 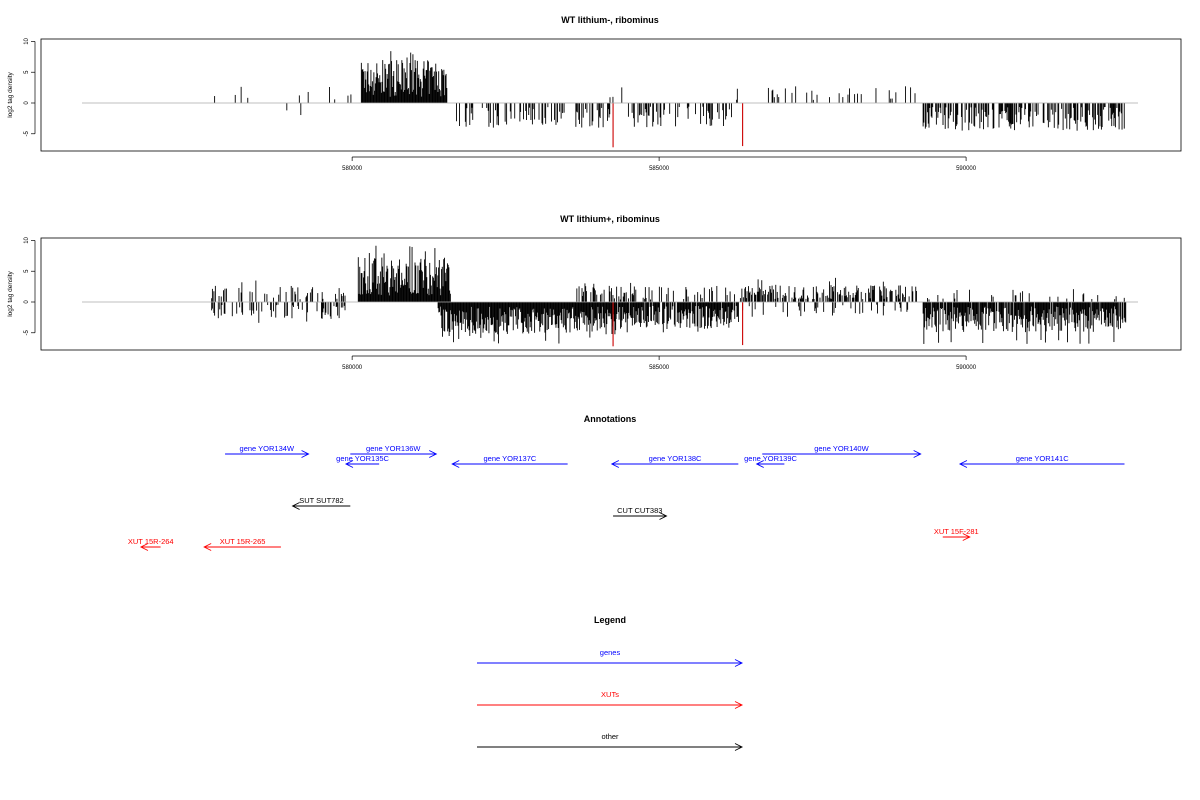 I want to click on annotation-feature: gene YOR136W, so click(x=394, y=451).